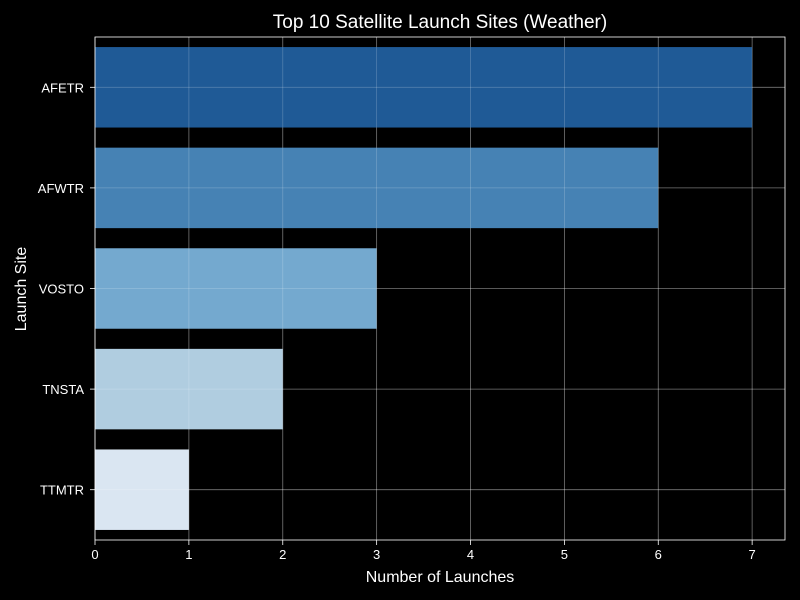  I want to click on x-tick-label: 5, so click(564, 554).